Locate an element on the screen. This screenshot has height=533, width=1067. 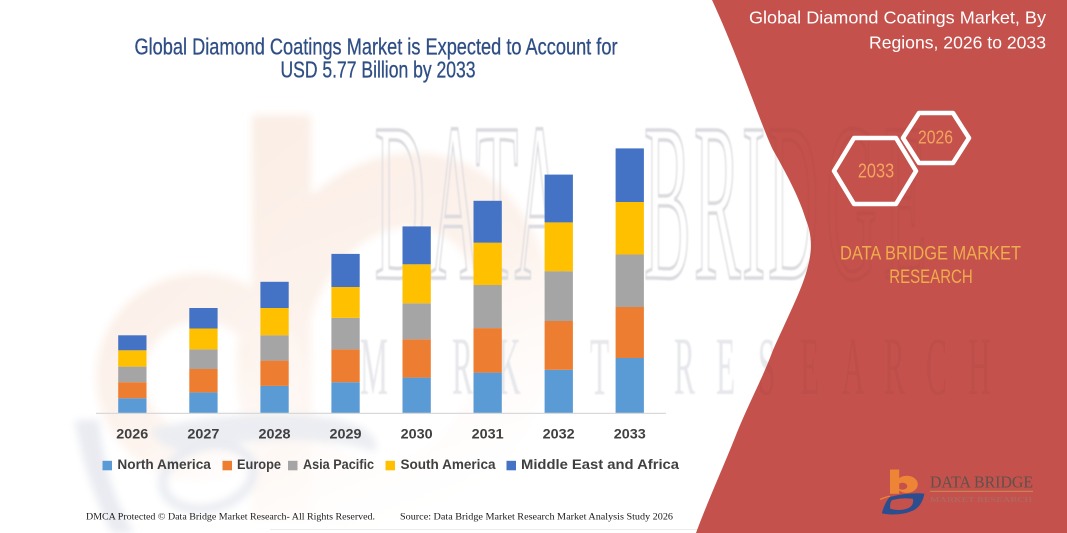
svg-text: M is located at coordinates (374, 366).